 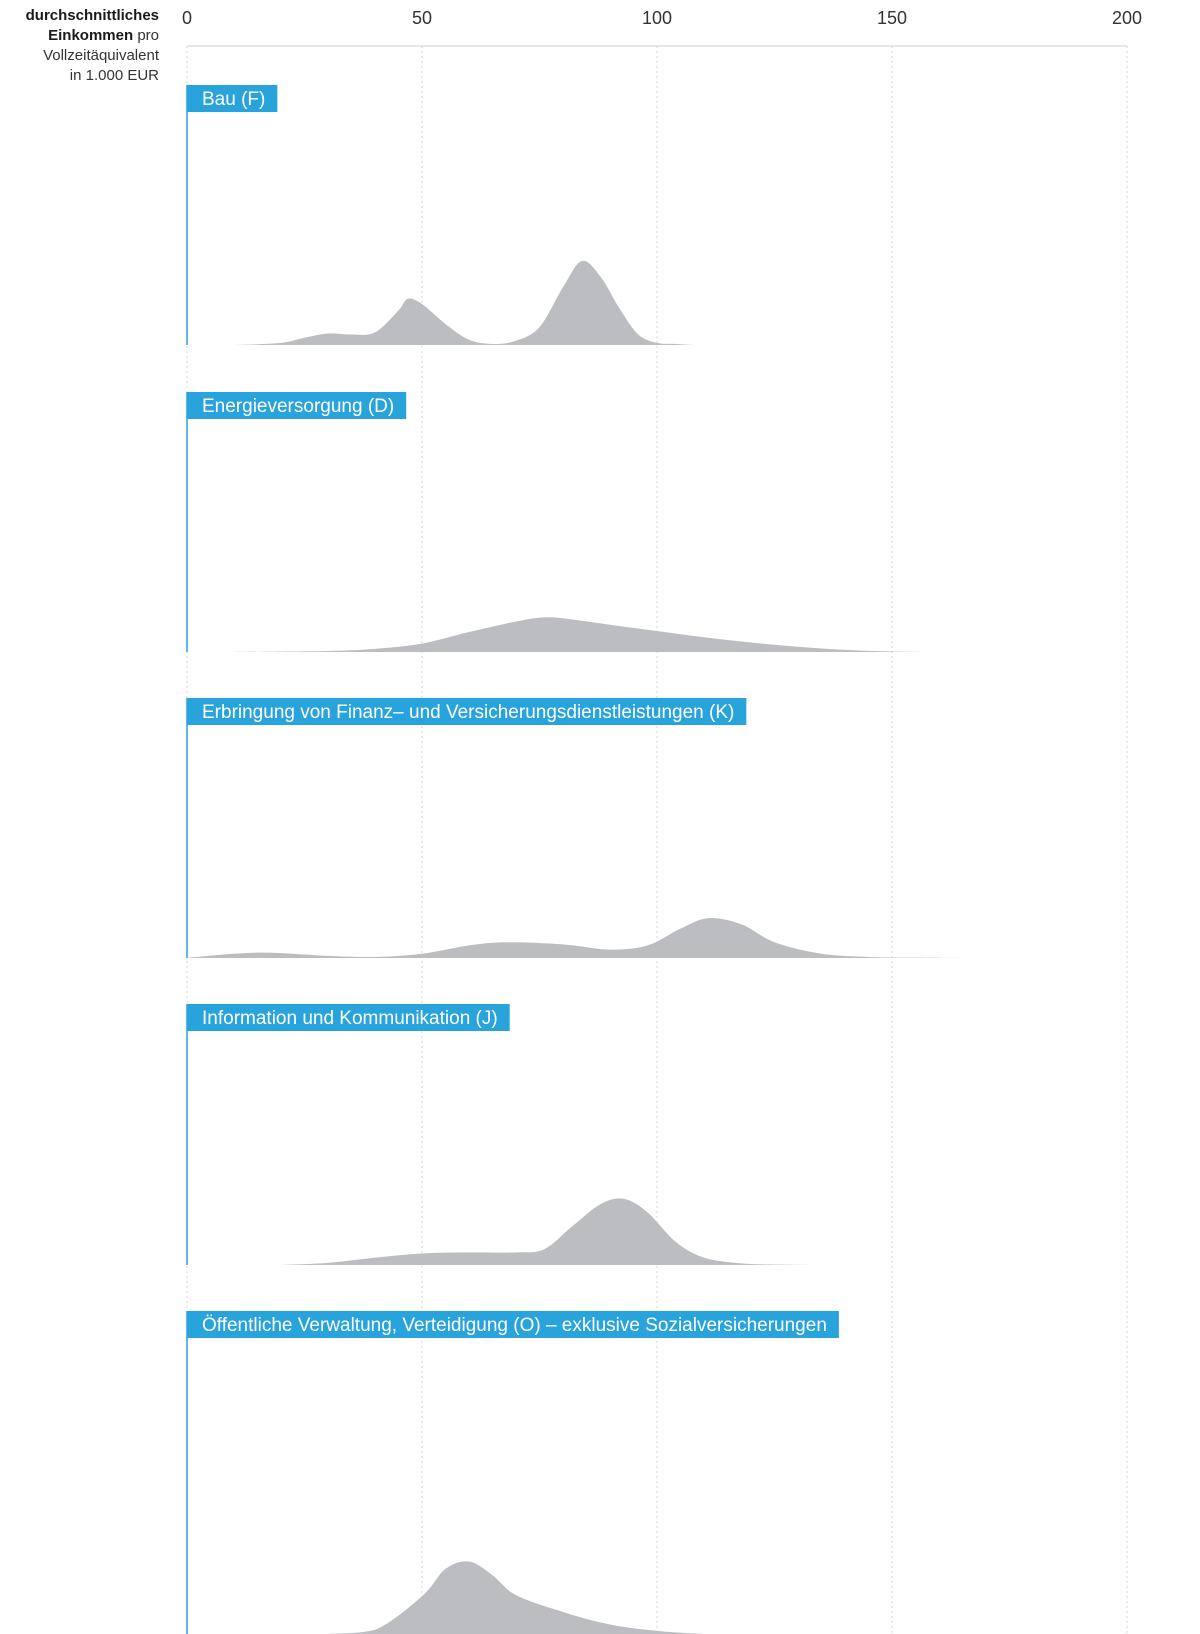 What do you see at coordinates (657, 18) in the screenshot?
I see `x-tick-label: 100` at bounding box center [657, 18].